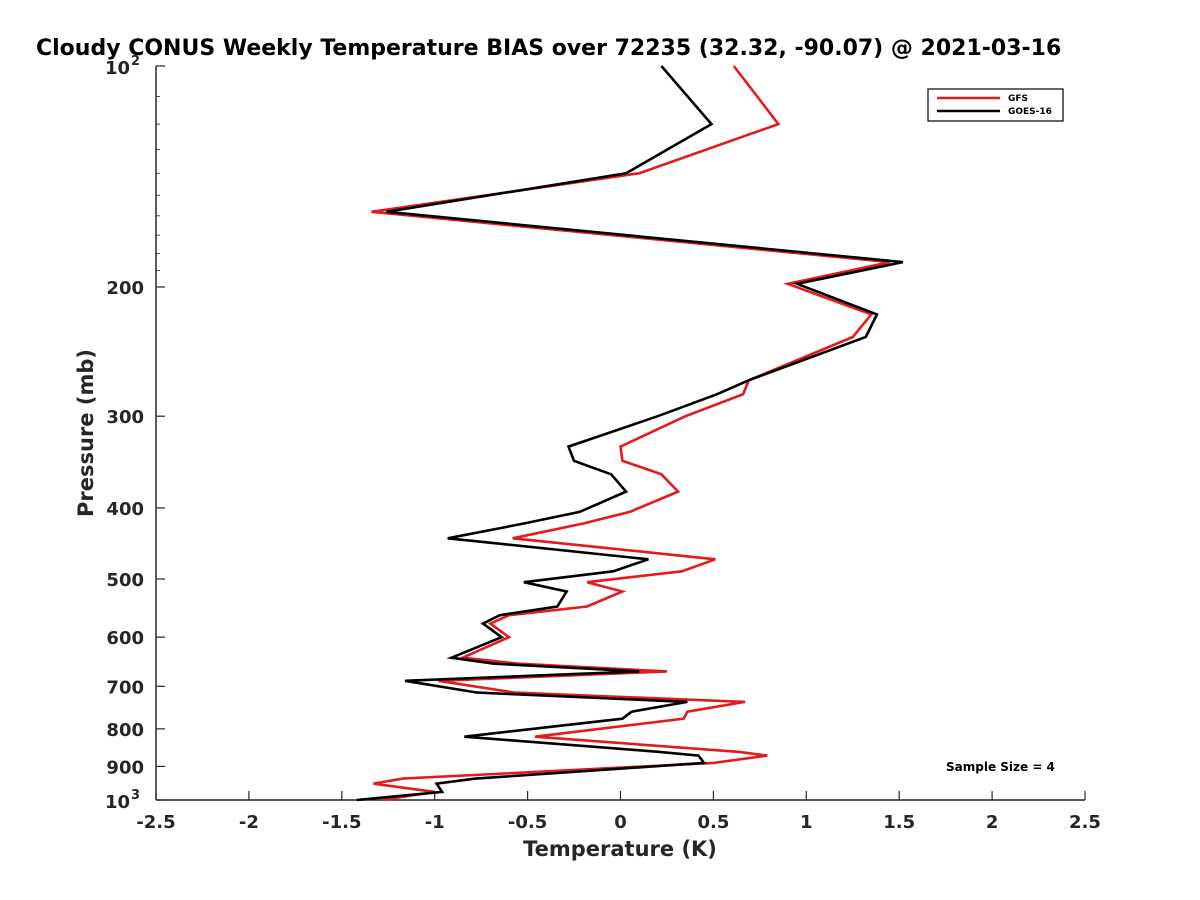  Describe the element at coordinates (125, 288) in the screenshot. I see `y-tick-label: 200` at that location.